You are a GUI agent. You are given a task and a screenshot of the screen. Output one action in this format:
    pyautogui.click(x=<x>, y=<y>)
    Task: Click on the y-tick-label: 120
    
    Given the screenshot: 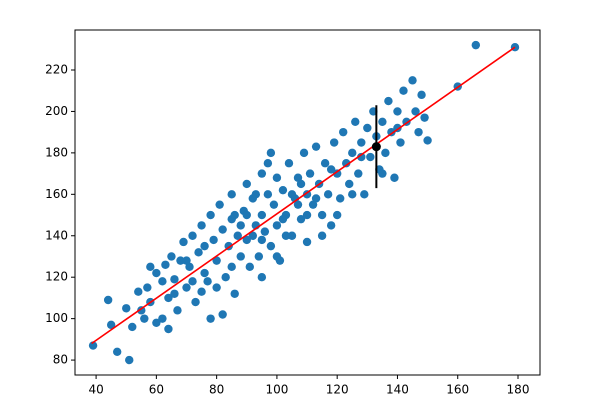 What is the action you would take?
    pyautogui.click(x=56, y=277)
    